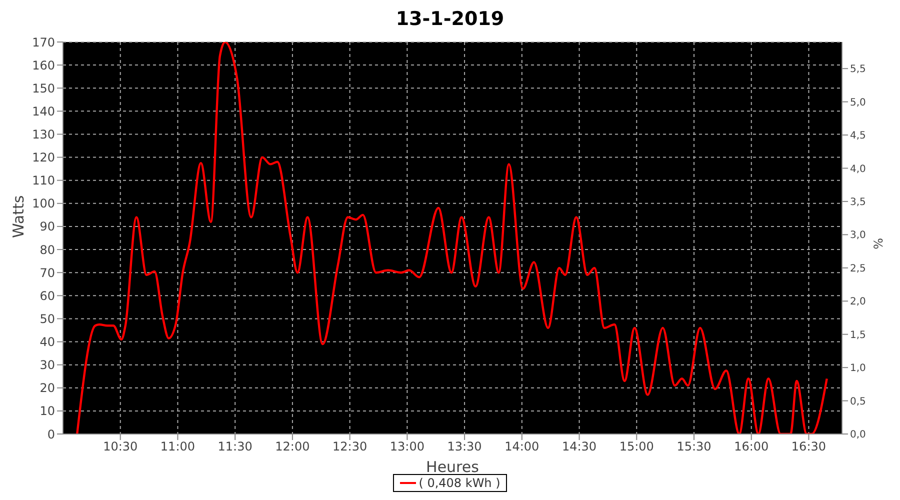 This screenshot has height=500, width=900. Describe the element at coordinates (636, 447) in the screenshot. I see `x-tick-label: 15:00` at that location.